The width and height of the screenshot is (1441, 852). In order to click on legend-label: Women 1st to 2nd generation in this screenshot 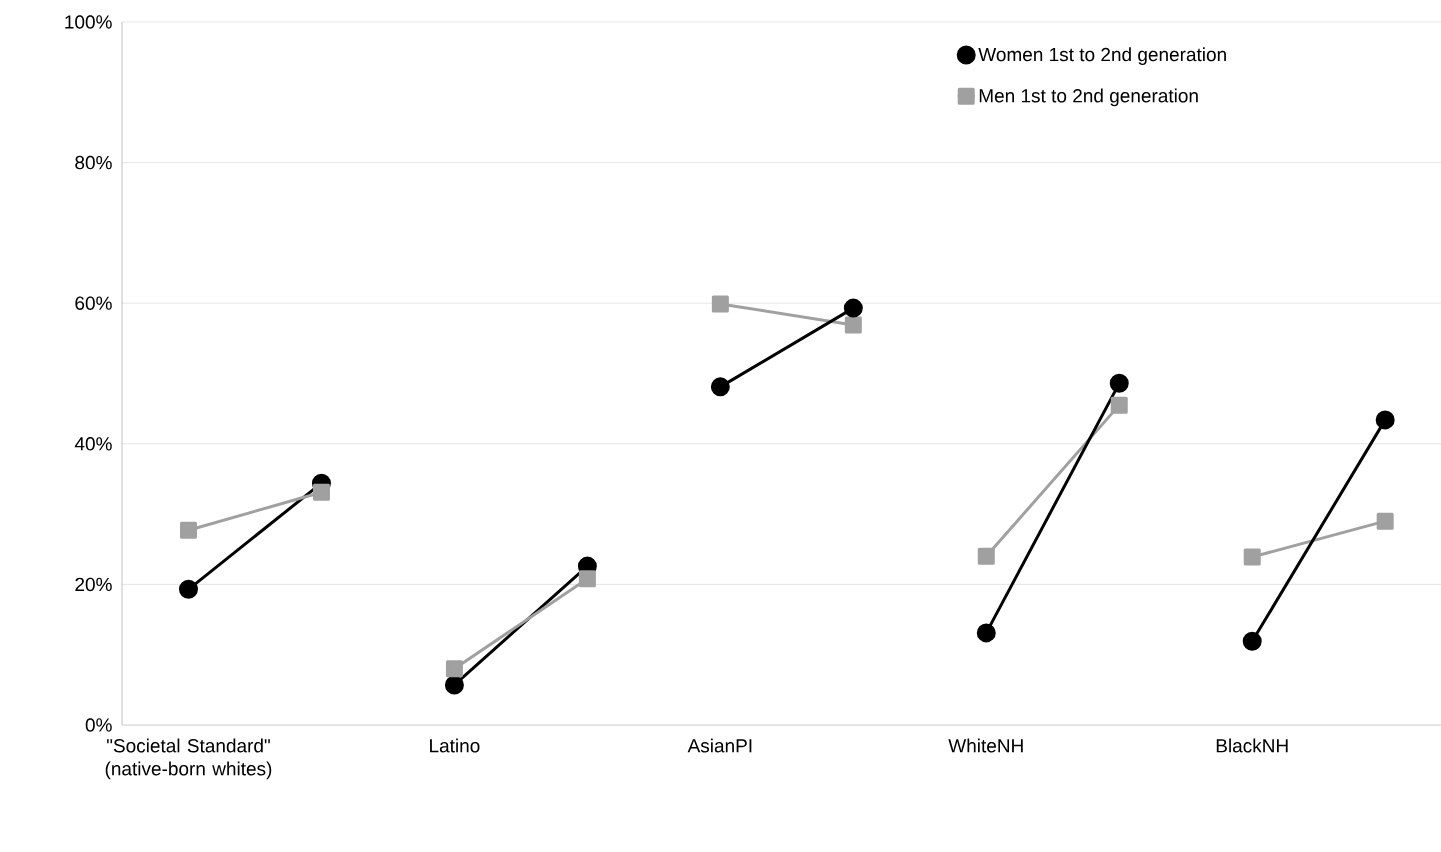, I will do `click(1102, 56)`.